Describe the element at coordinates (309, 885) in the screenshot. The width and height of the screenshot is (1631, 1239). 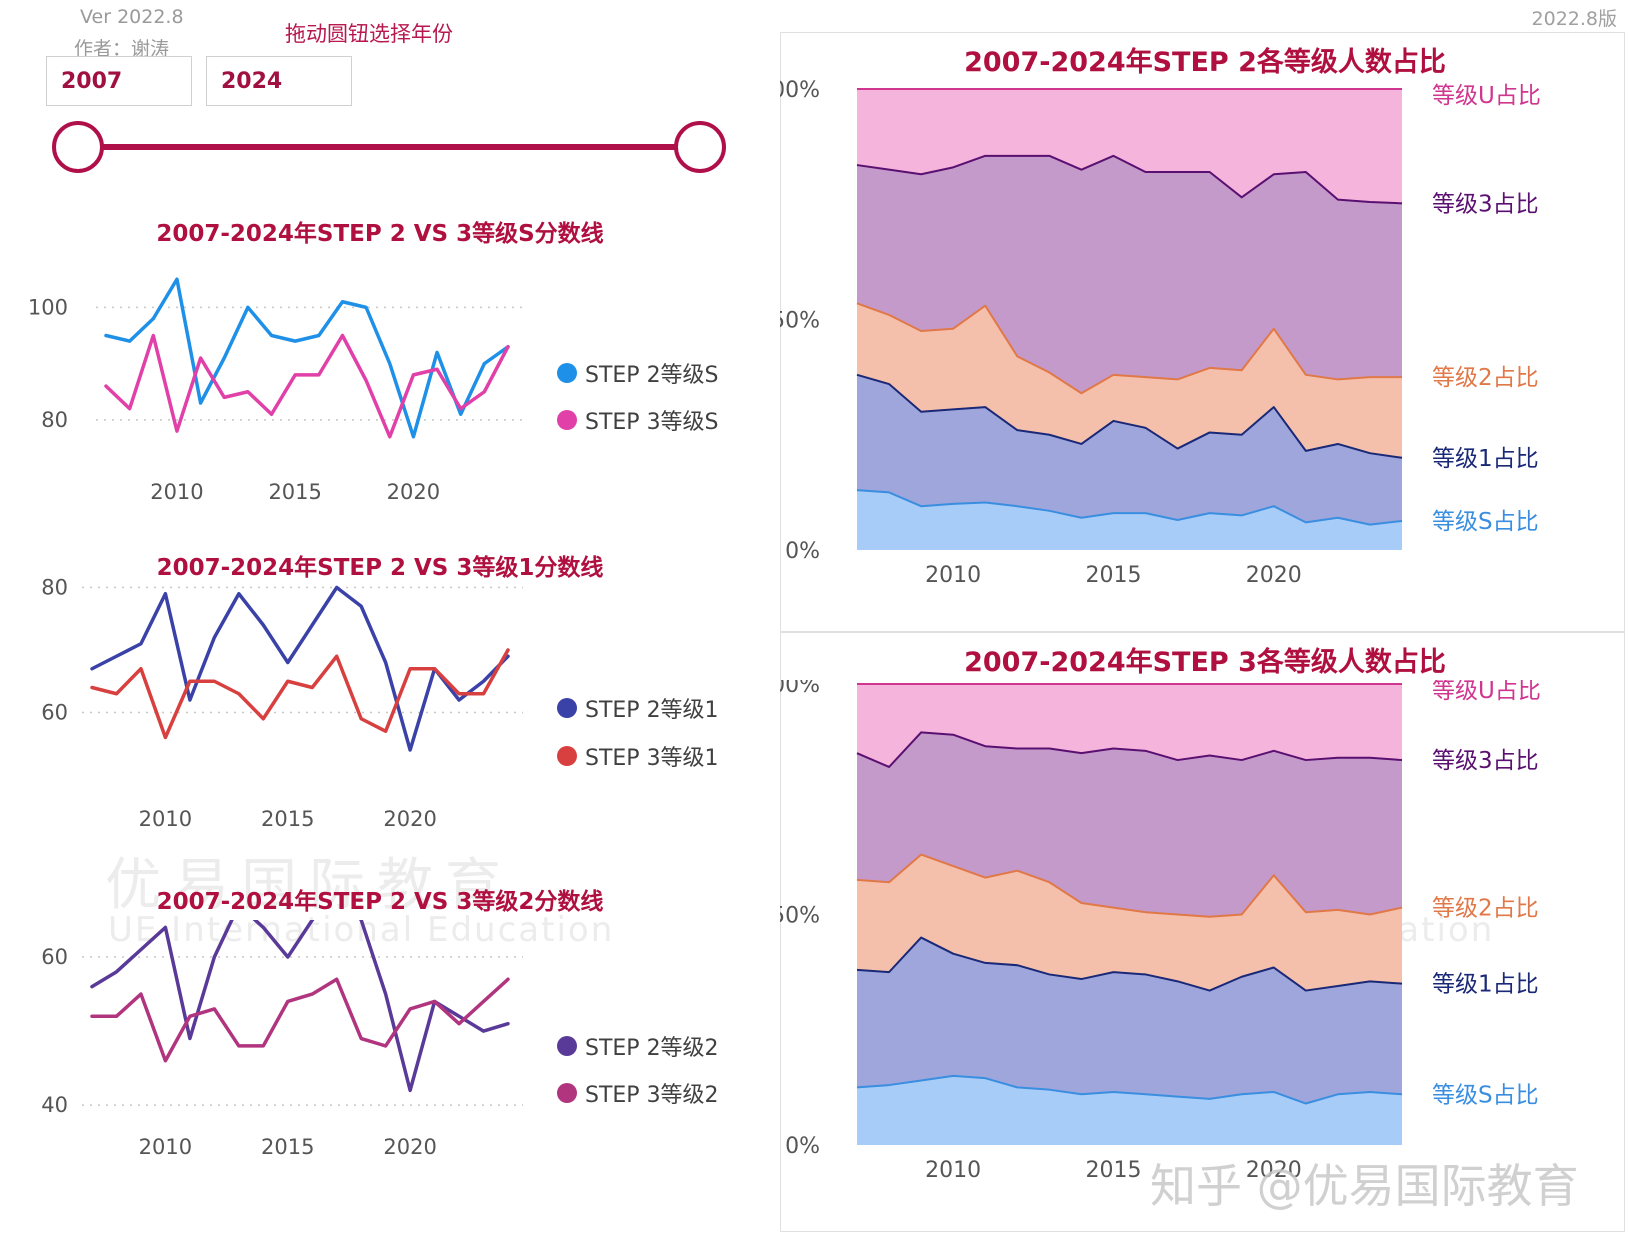
I see `watermark-cn: 优易国际教育` at that location.